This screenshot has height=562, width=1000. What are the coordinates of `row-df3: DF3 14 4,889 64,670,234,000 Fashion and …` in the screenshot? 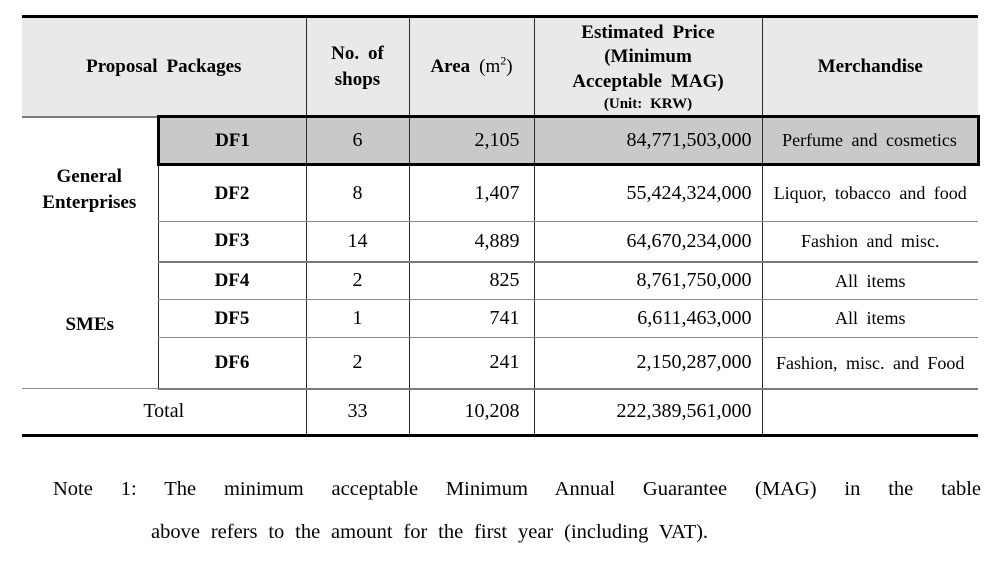 It's located at (500, 242).